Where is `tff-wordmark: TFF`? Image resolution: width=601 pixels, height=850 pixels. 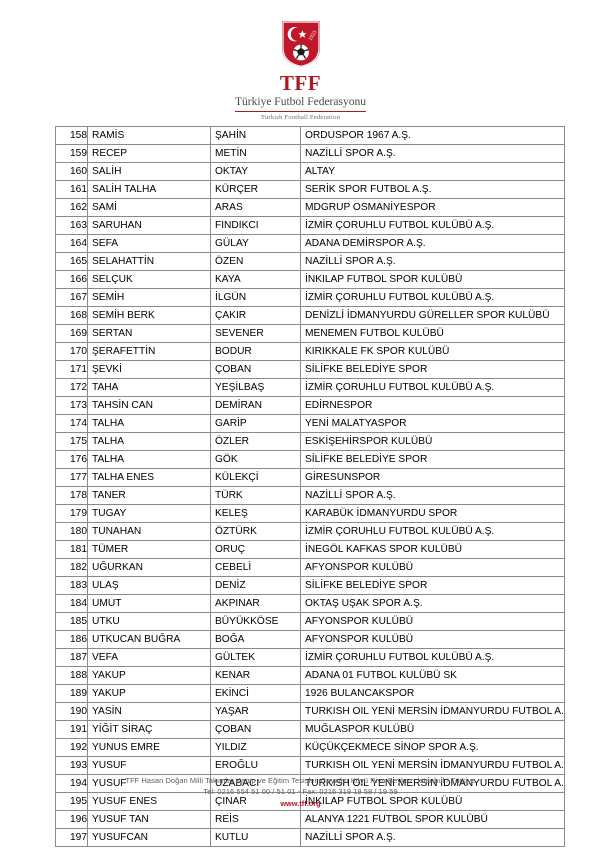
tff-wordmark: TFF is located at coordinates (300, 83).